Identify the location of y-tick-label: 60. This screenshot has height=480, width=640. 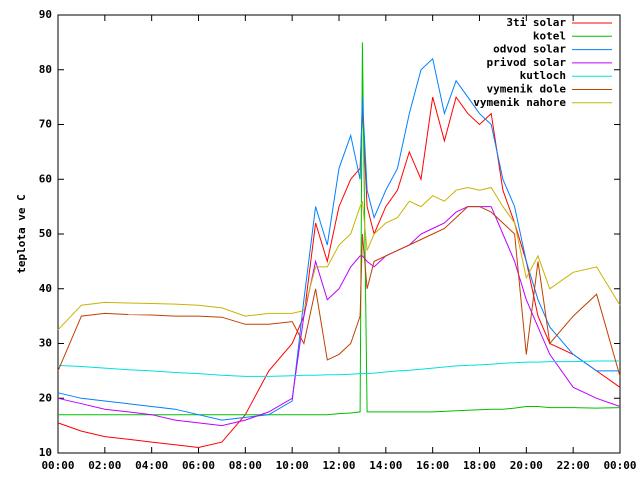
(45, 178).